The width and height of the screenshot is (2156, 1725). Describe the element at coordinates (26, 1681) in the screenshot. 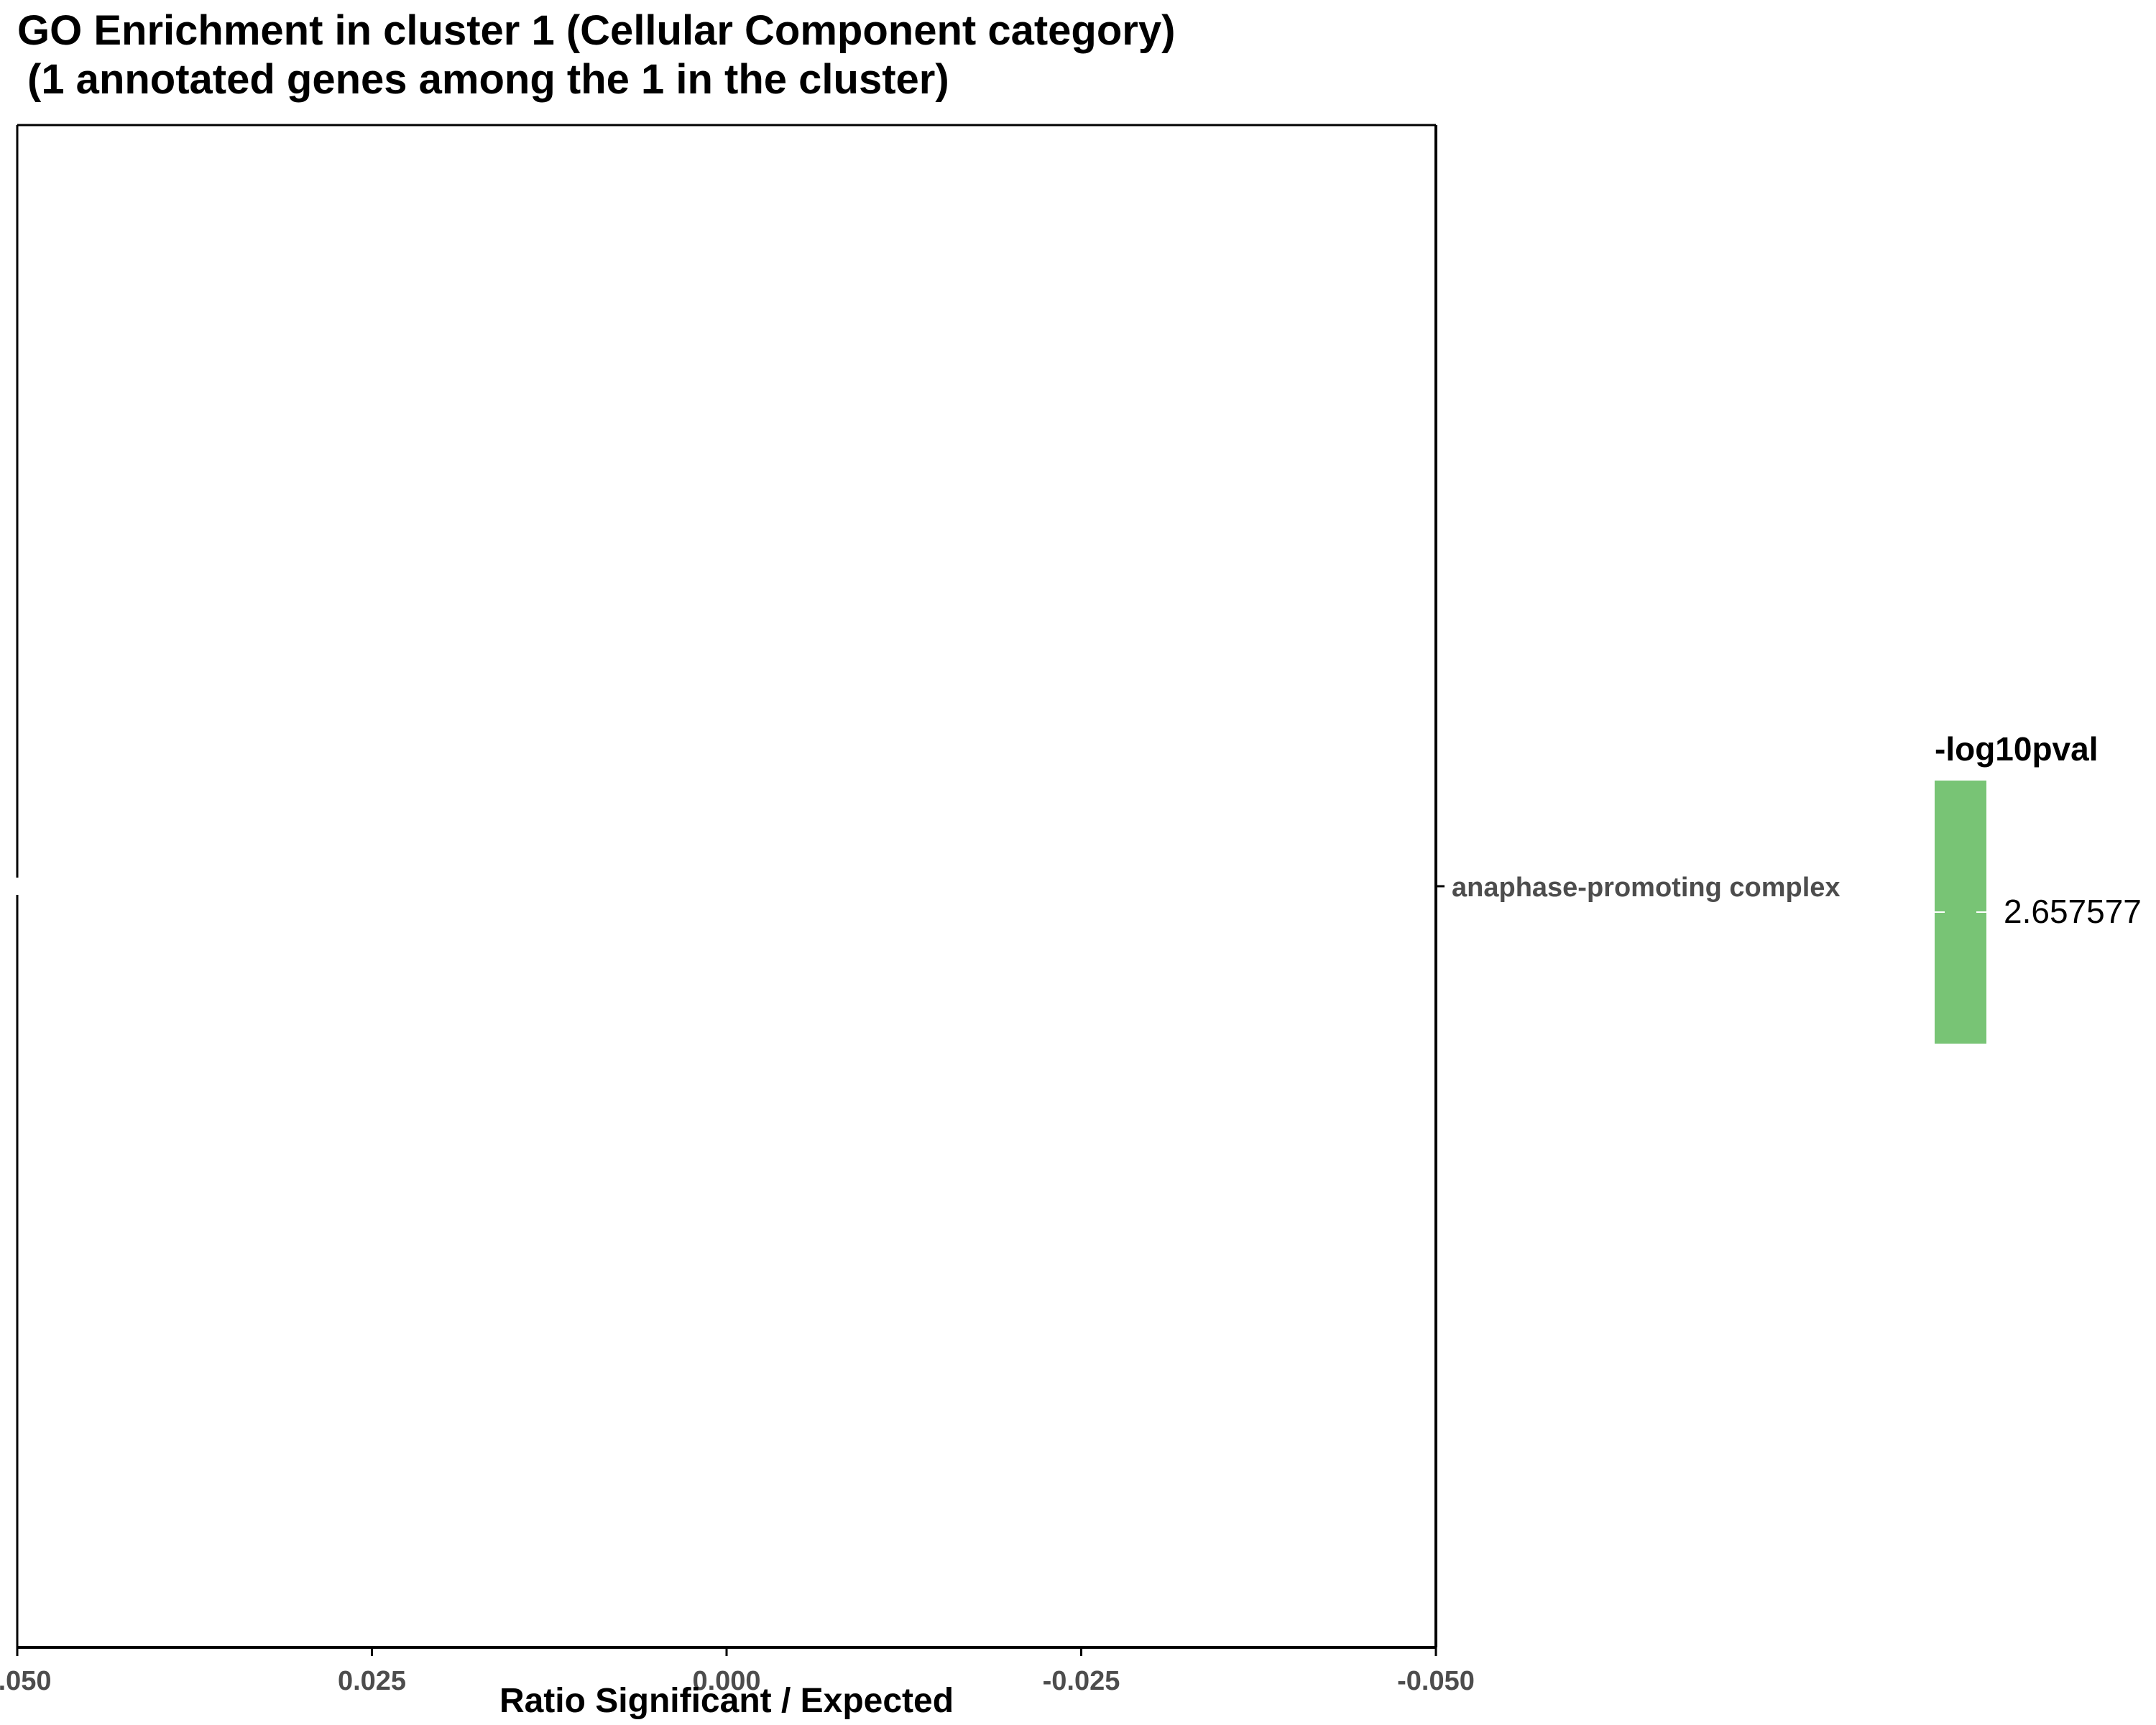

I see `x-tick-label: 0.050` at that location.